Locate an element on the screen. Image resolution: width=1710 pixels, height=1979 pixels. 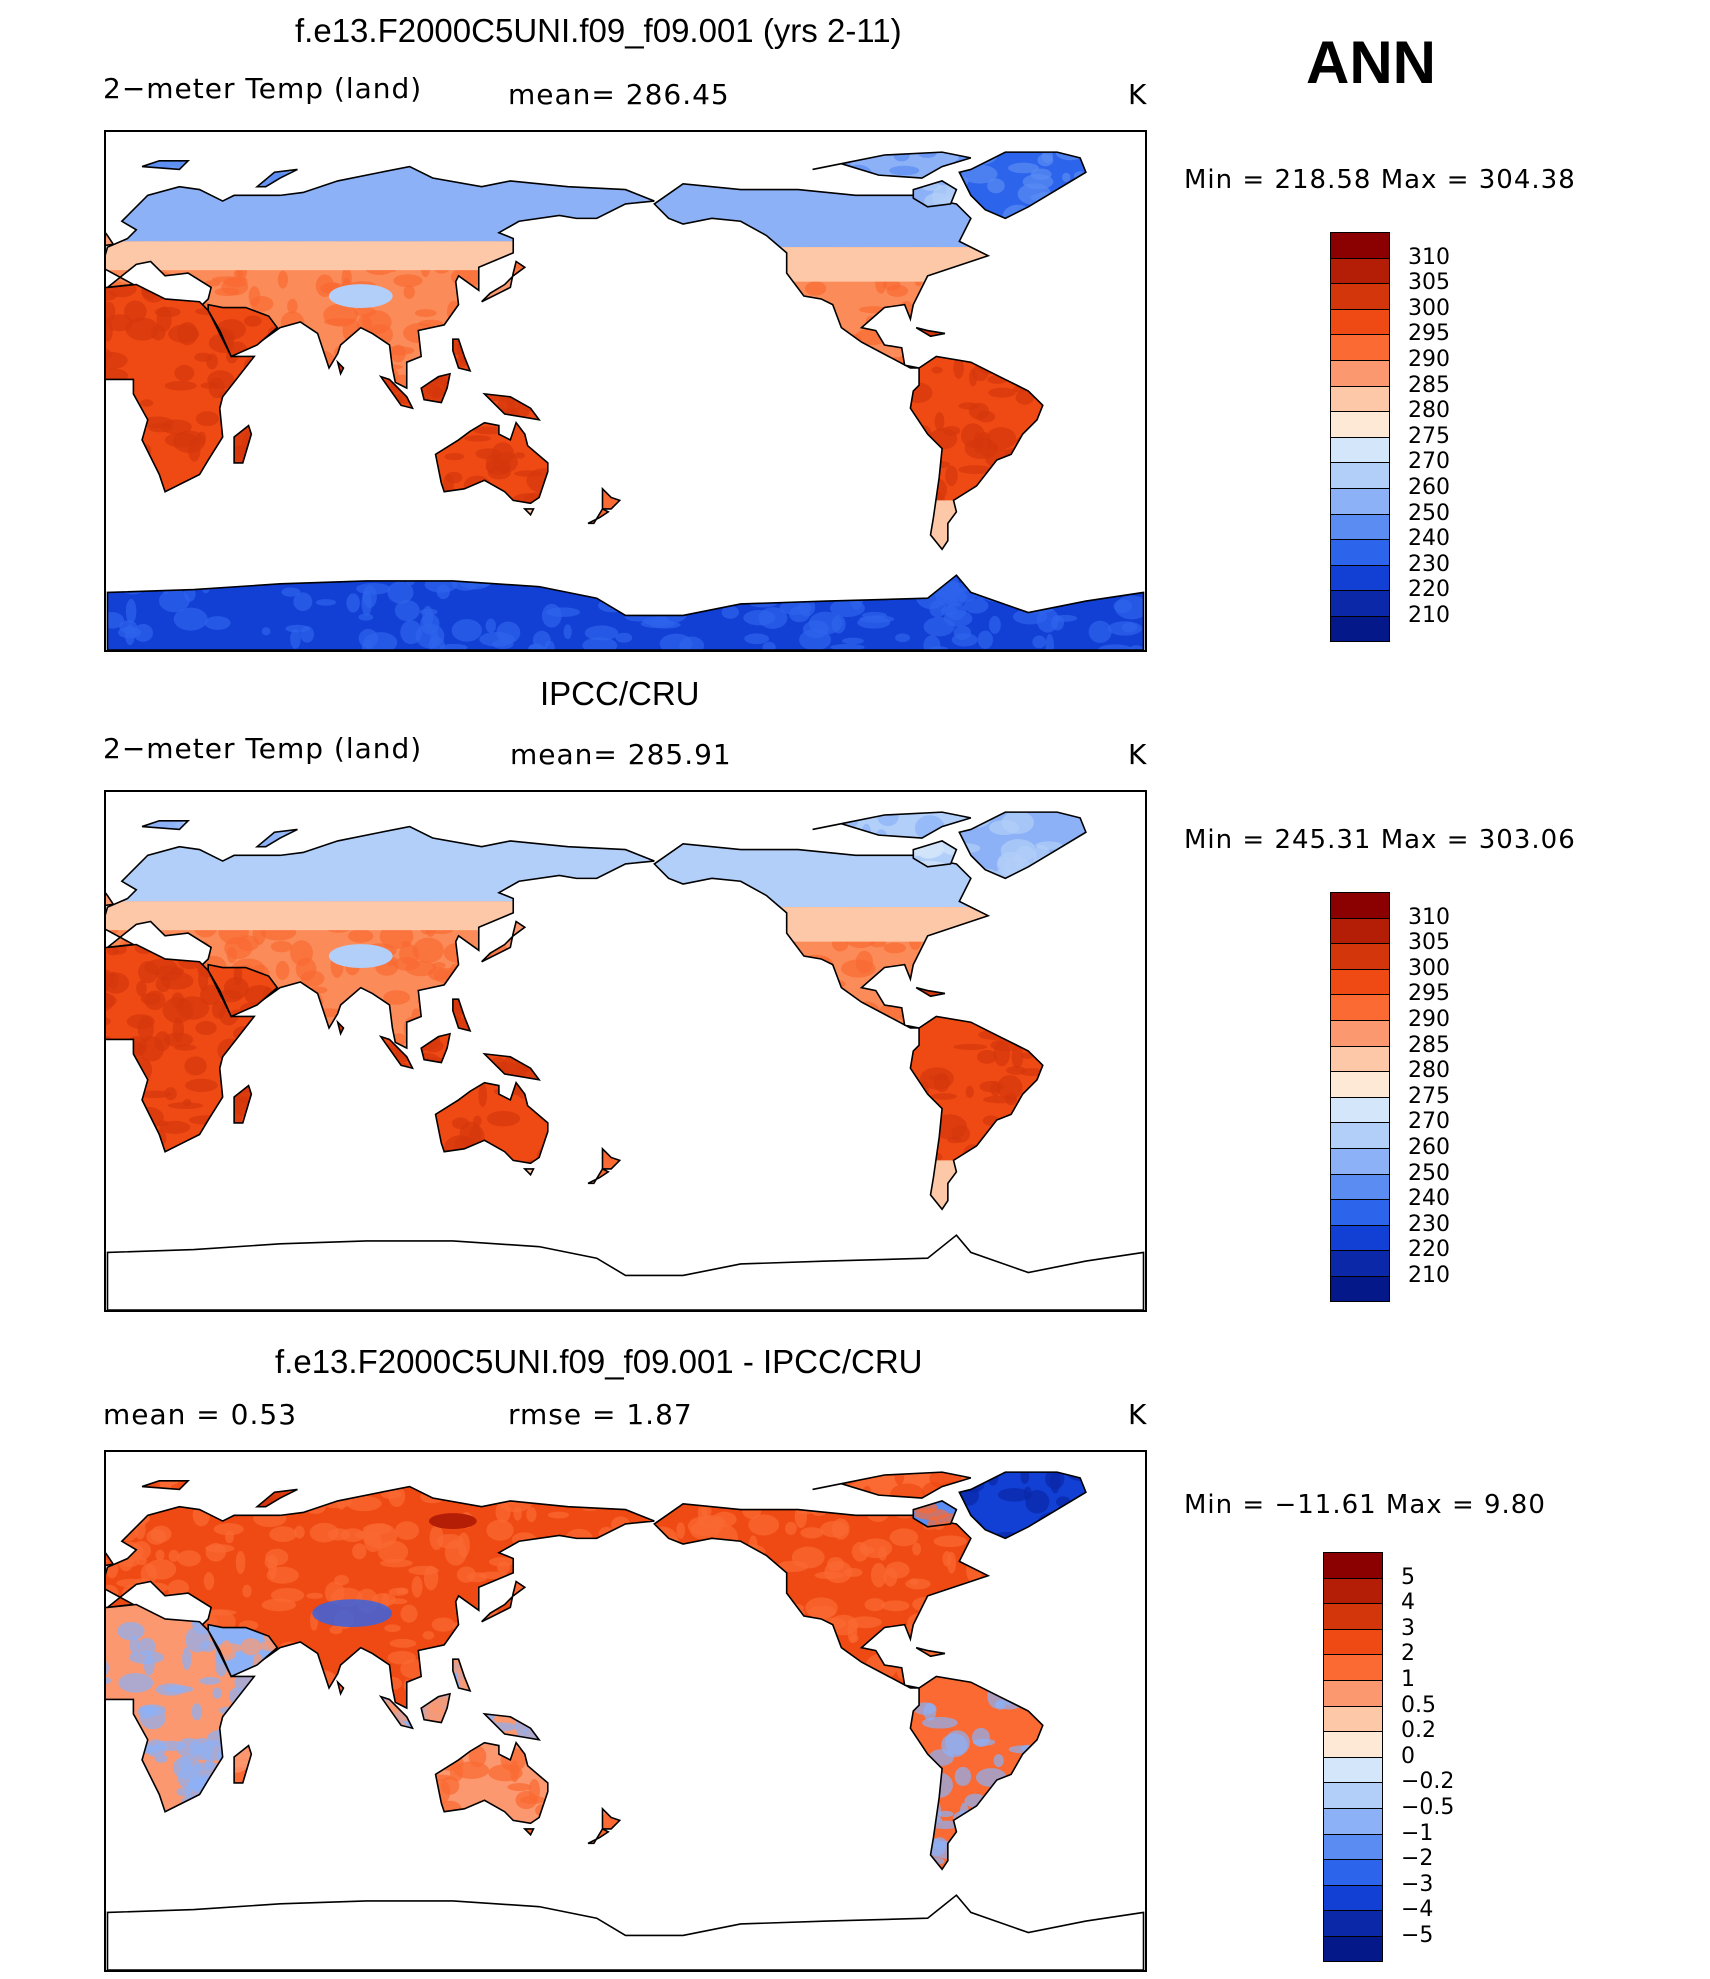
coastline-samerica is located at coordinates (976, 1773).